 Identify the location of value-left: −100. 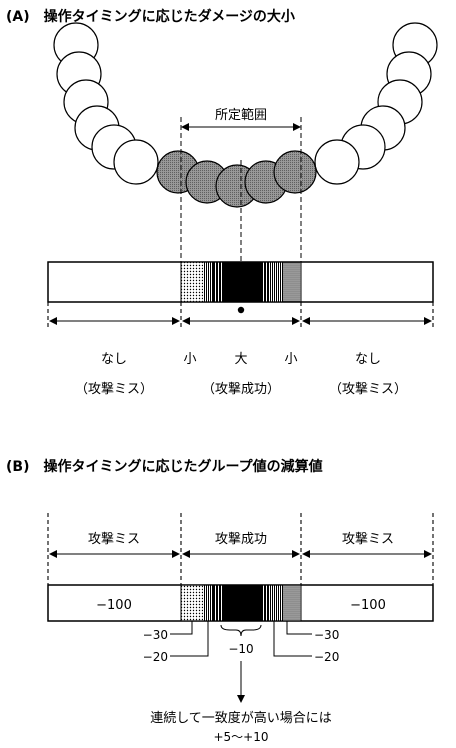
(114, 605).